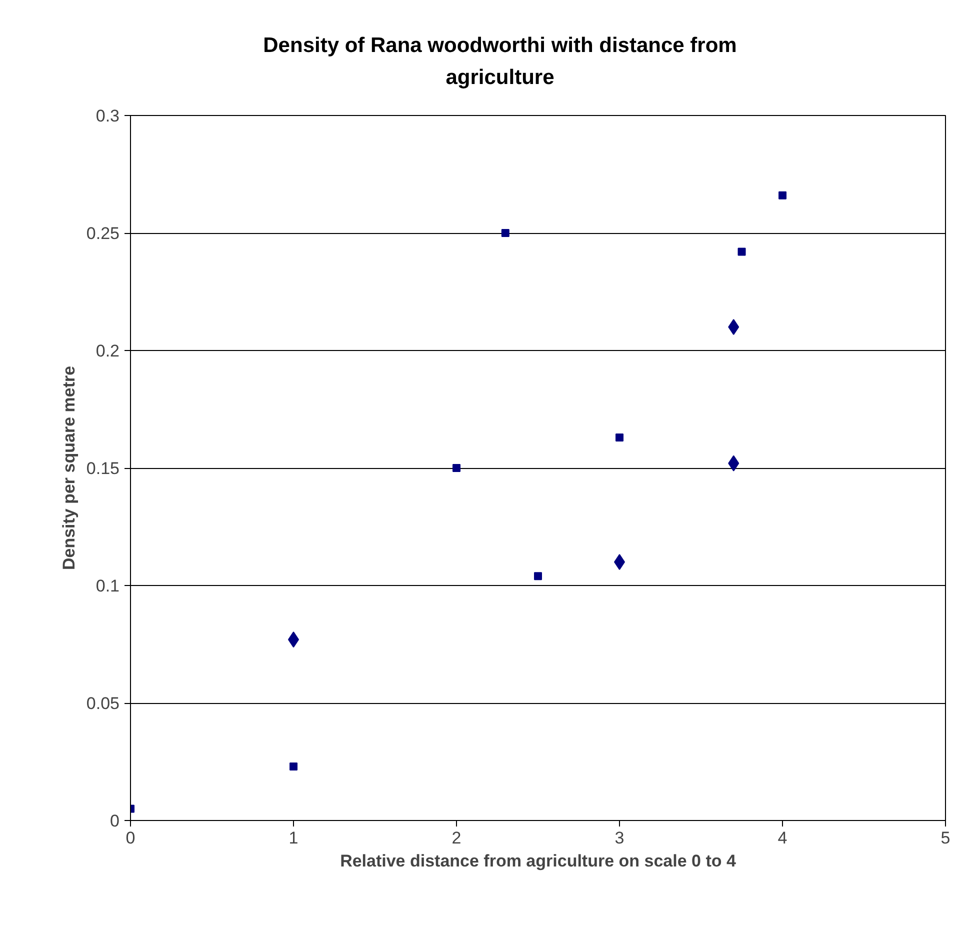 The width and height of the screenshot is (967, 934). I want to click on x-tick-label: 0, so click(131, 838).